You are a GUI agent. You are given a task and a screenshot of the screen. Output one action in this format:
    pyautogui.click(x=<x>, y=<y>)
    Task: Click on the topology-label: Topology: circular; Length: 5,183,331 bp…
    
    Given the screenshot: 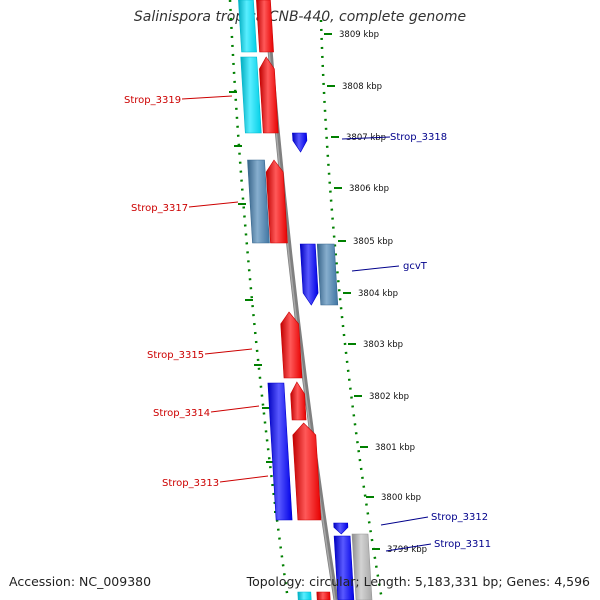 What is the action you would take?
    pyautogui.click(x=418, y=581)
    